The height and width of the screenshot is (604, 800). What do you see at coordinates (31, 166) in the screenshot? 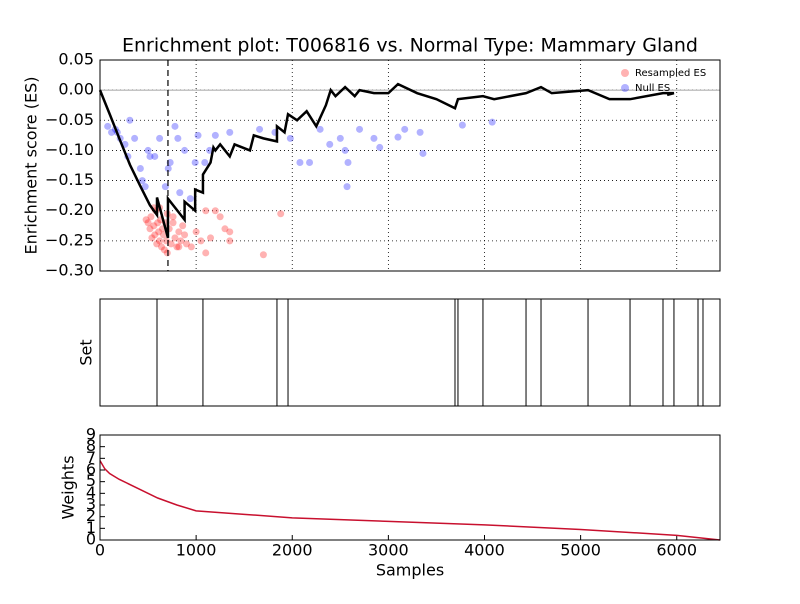
I see `y-axis-label: Enrichment score (ES)` at bounding box center [31, 166].